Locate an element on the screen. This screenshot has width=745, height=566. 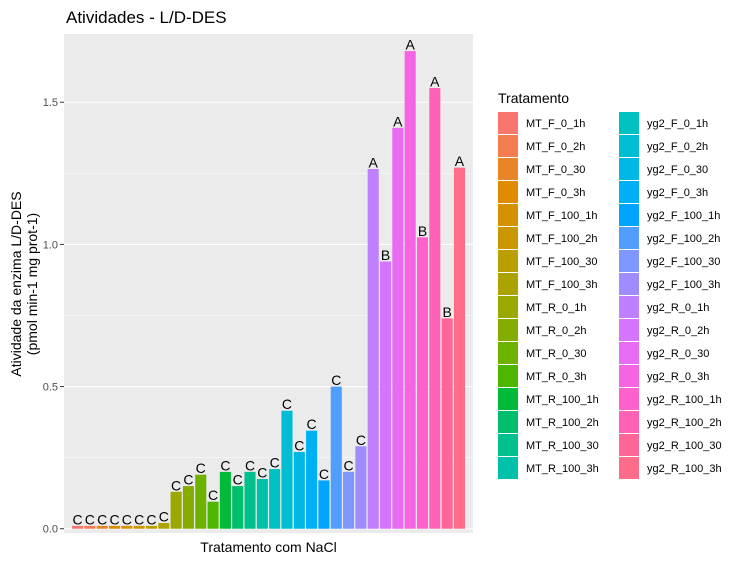
legend-label: MT_F_0_2h is located at coordinates (555, 147).